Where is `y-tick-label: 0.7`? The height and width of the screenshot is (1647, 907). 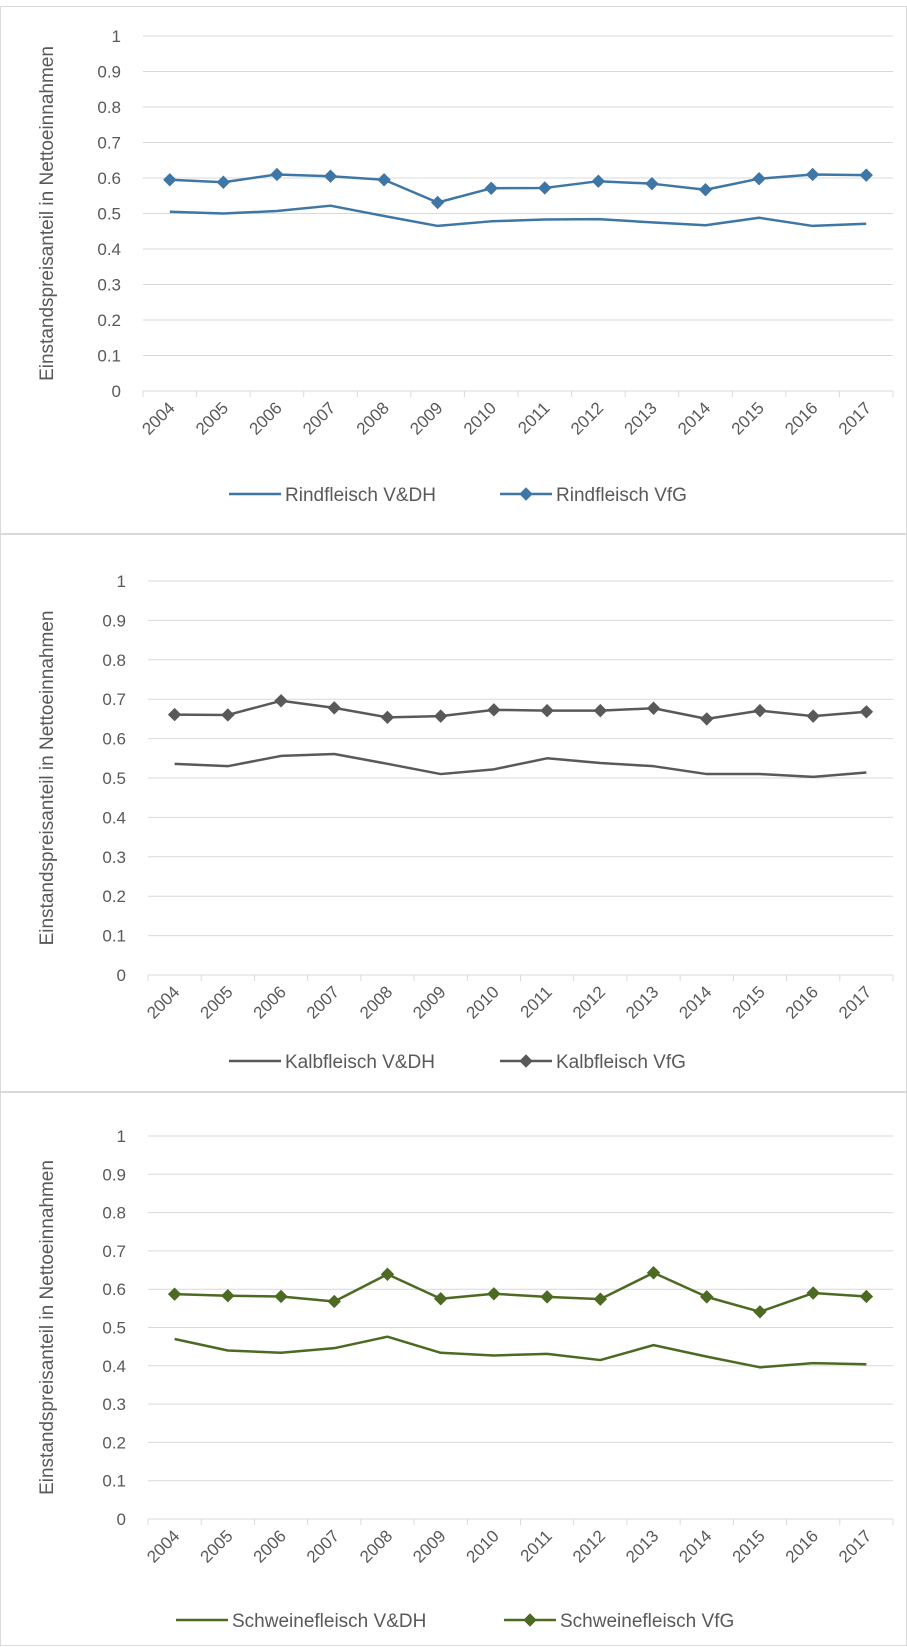
y-tick-label: 0.7 is located at coordinates (109, 143).